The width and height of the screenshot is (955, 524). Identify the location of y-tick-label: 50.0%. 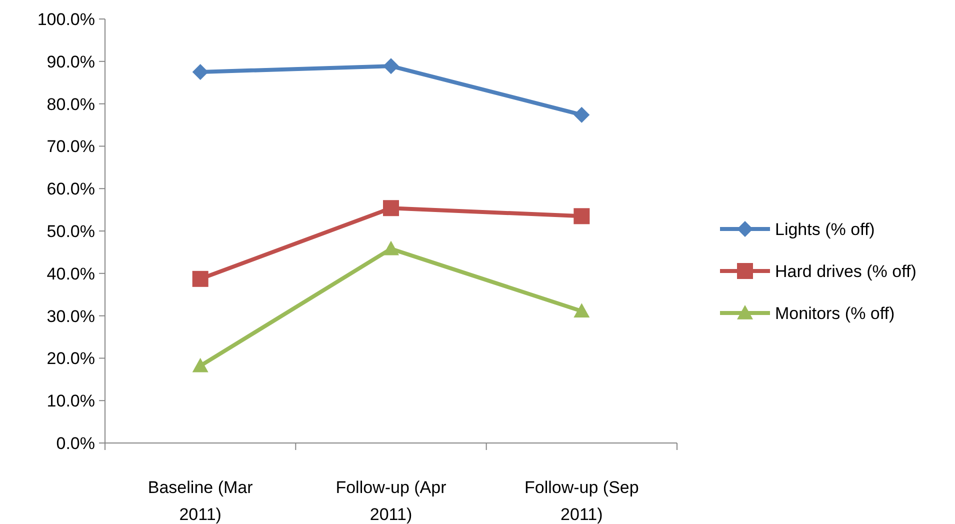
(70, 231).